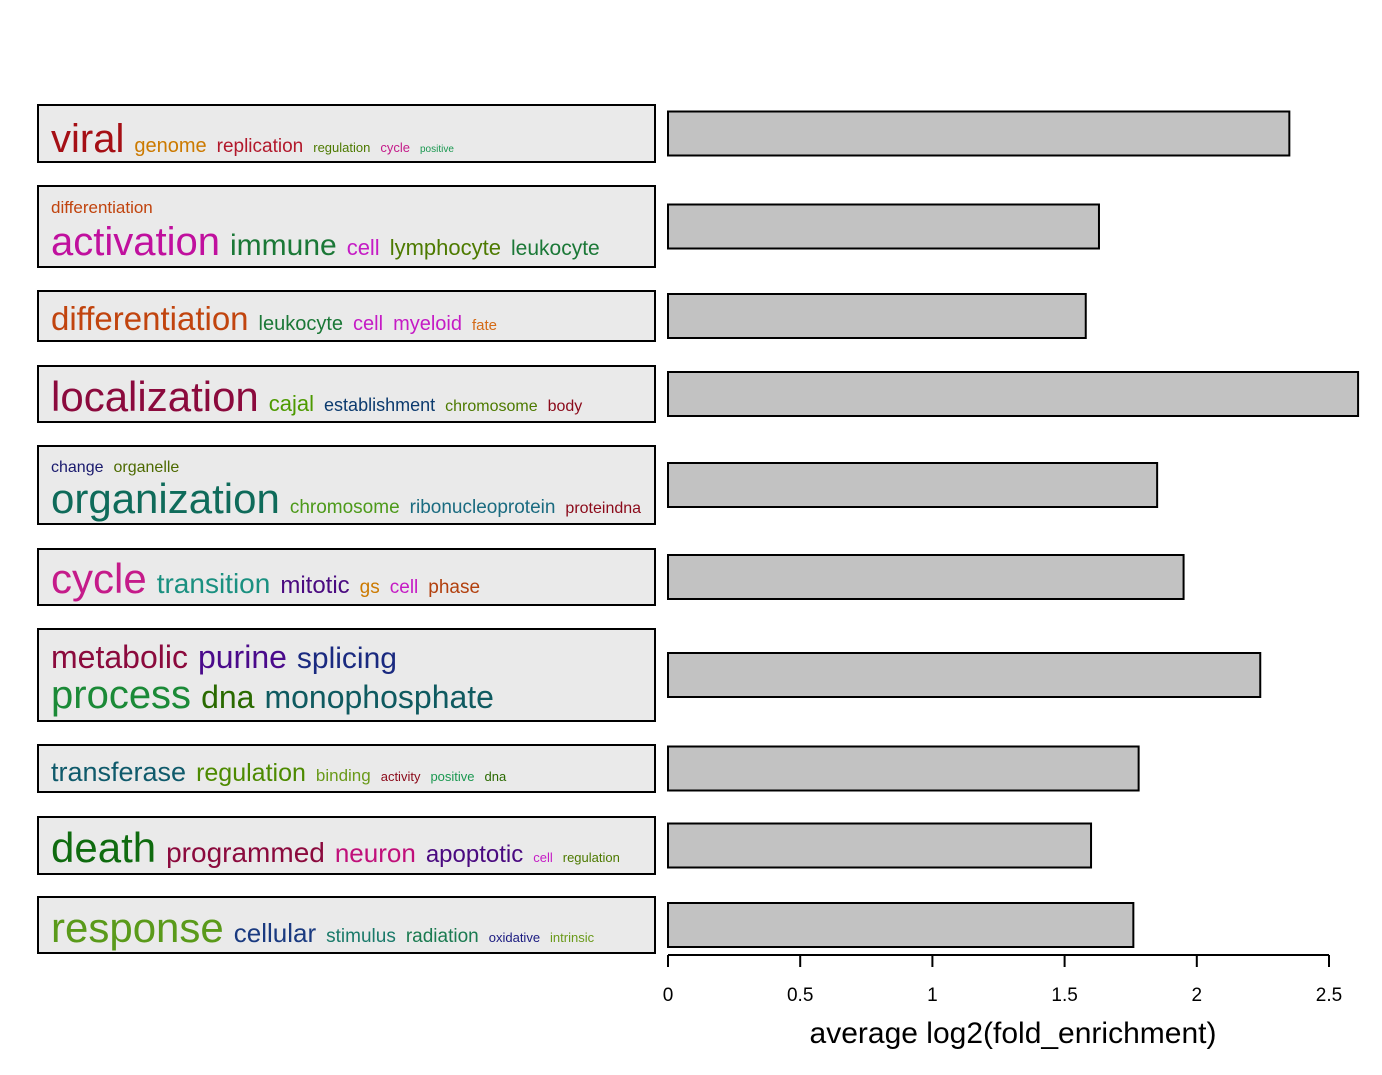 This screenshot has height=1075, width=1382. What do you see at coordinates (565, 406) in the screenshot?
I see `cloud-word: body` at bounding box center [565, 406].